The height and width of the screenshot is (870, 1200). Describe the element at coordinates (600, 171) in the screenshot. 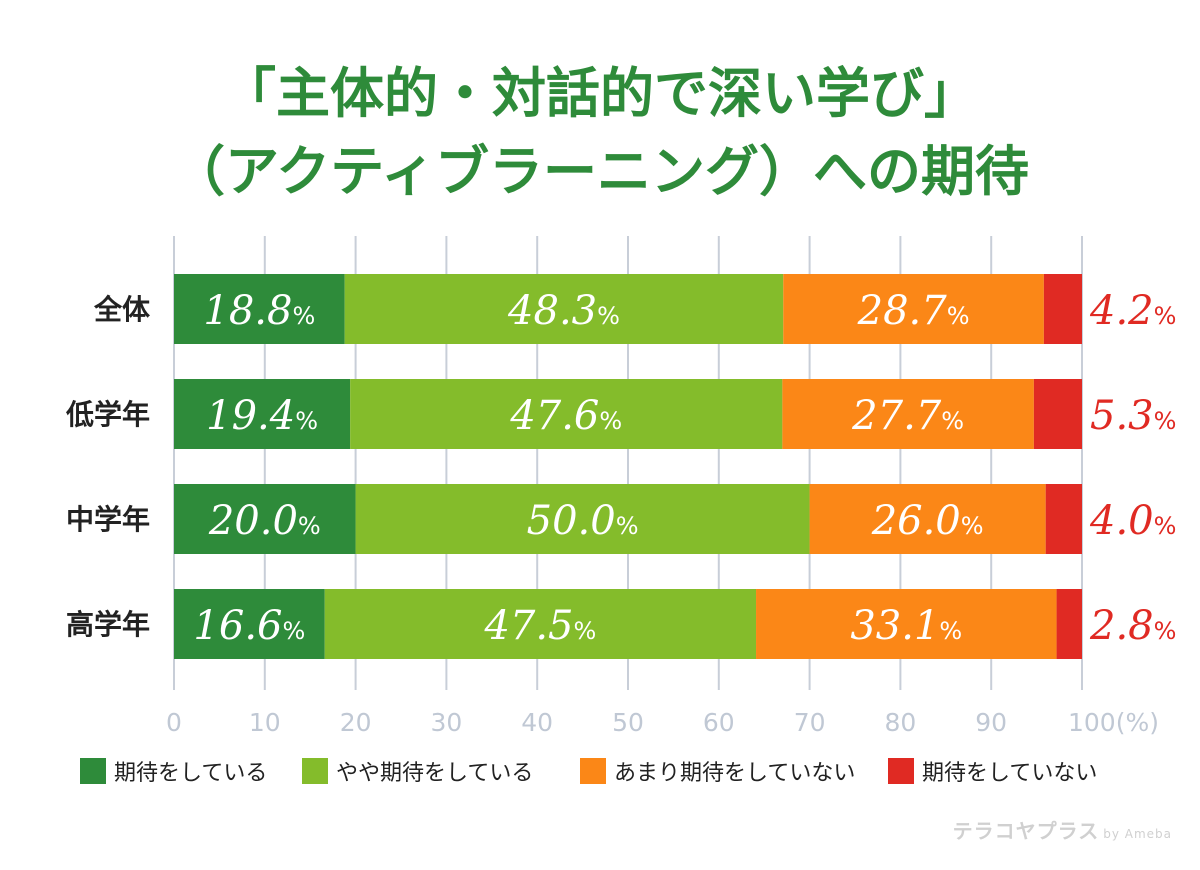

I see `chart-title-line2: （アクティブラーニング）への期待` at that location.